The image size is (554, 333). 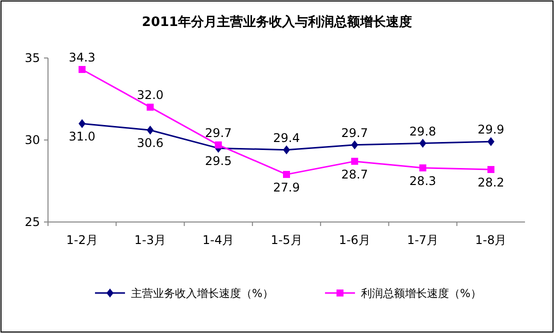 I want to click on data-label: 29.4, so click(x=286, y=137).